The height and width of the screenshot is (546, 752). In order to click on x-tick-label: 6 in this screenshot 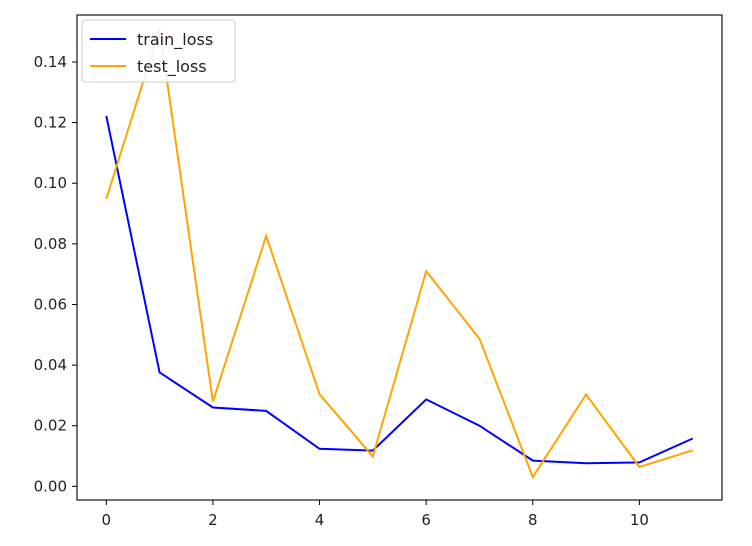, I will do `click(426, 520)`.